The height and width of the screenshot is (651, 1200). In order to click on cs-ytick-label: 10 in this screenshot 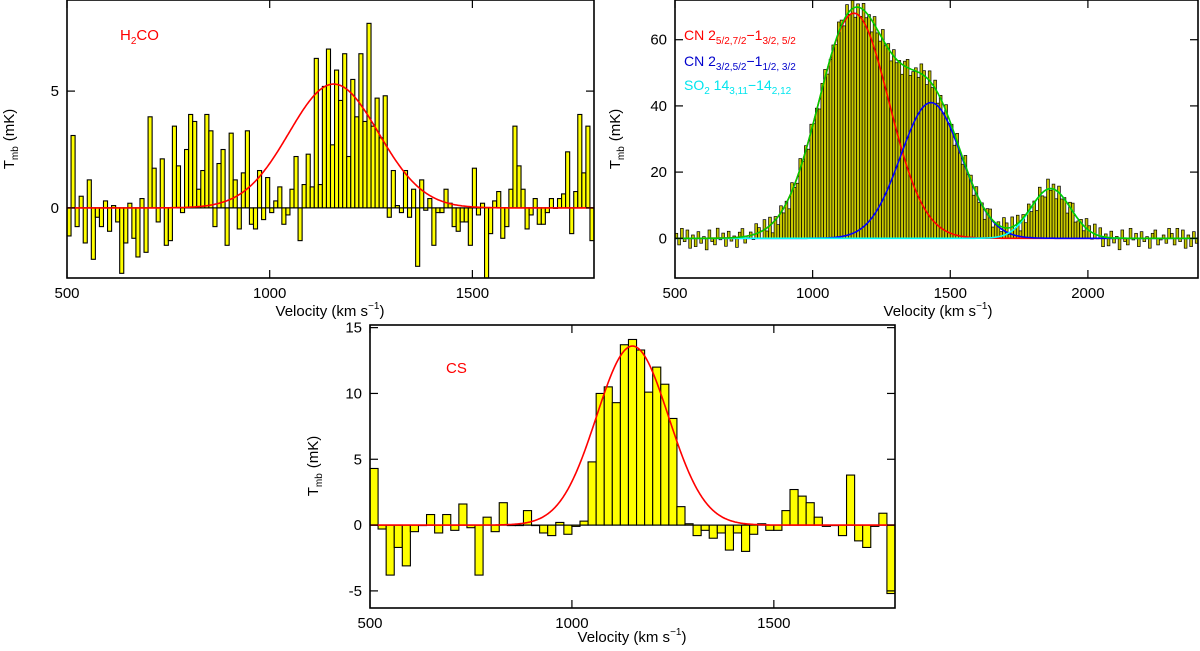, I will do `click(353, 393)`.